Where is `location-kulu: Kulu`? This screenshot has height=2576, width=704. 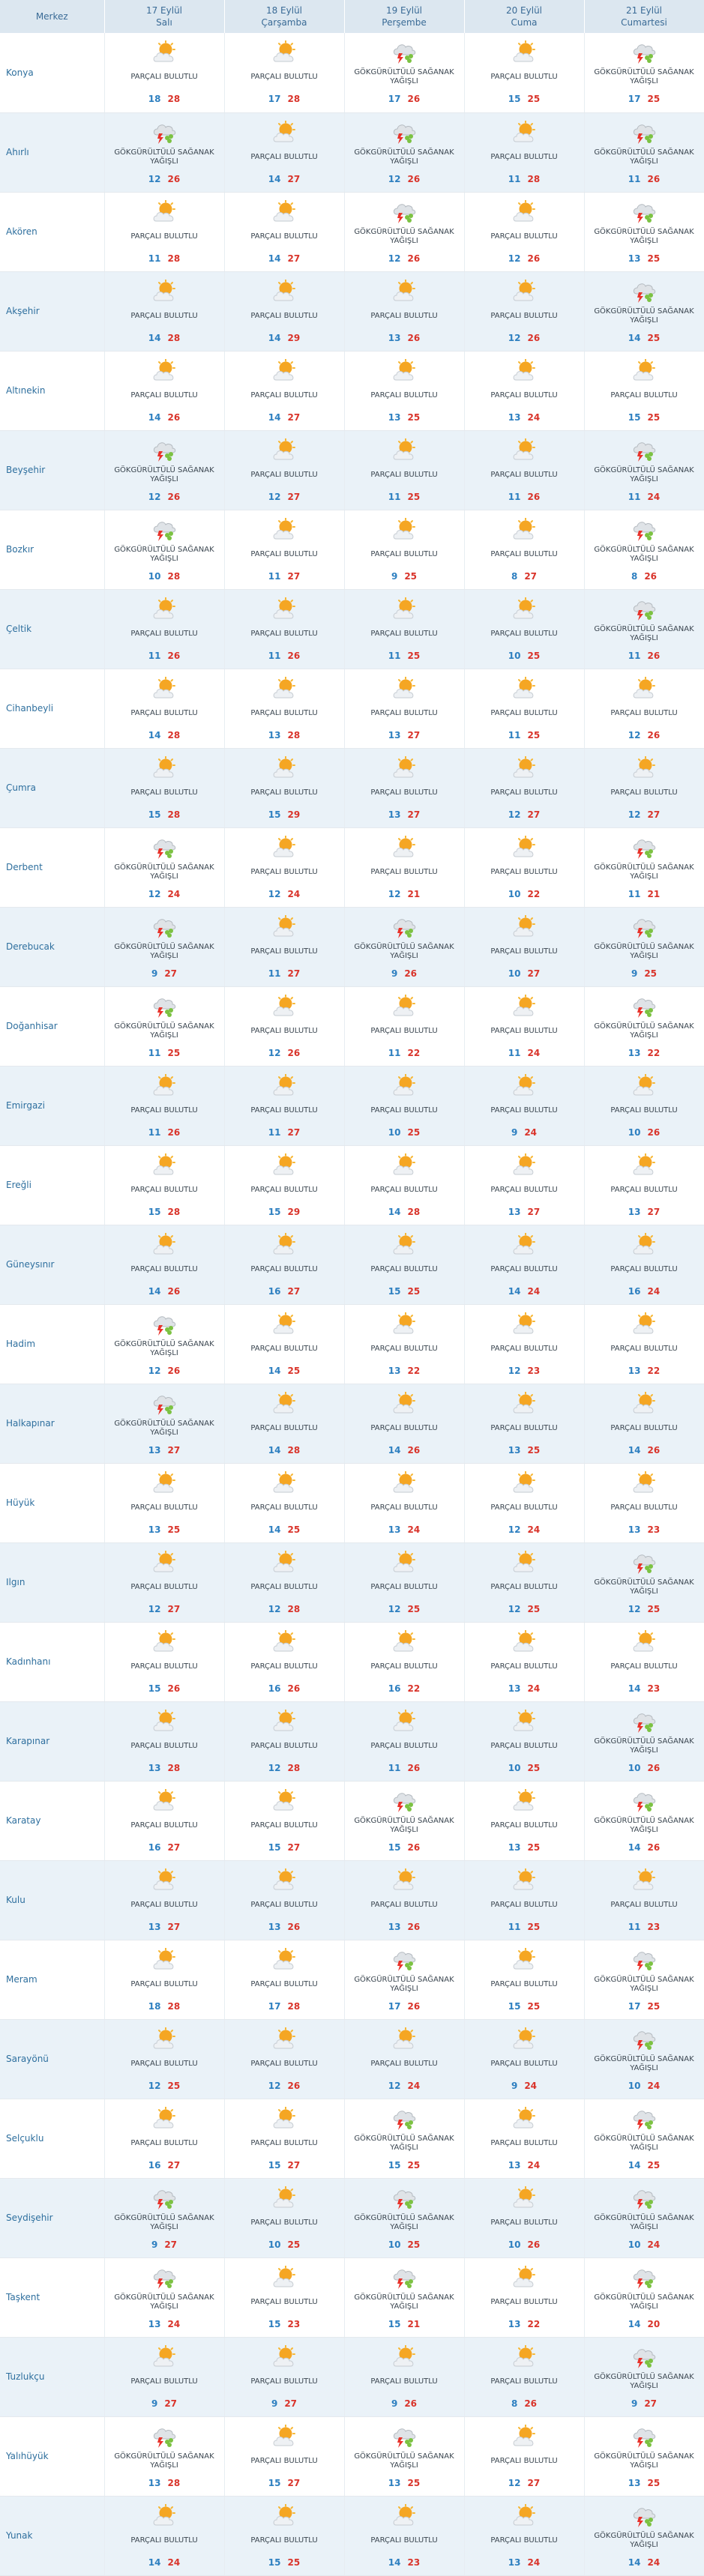 location-kulu: Kulu is located at coordinates (52, 1900).